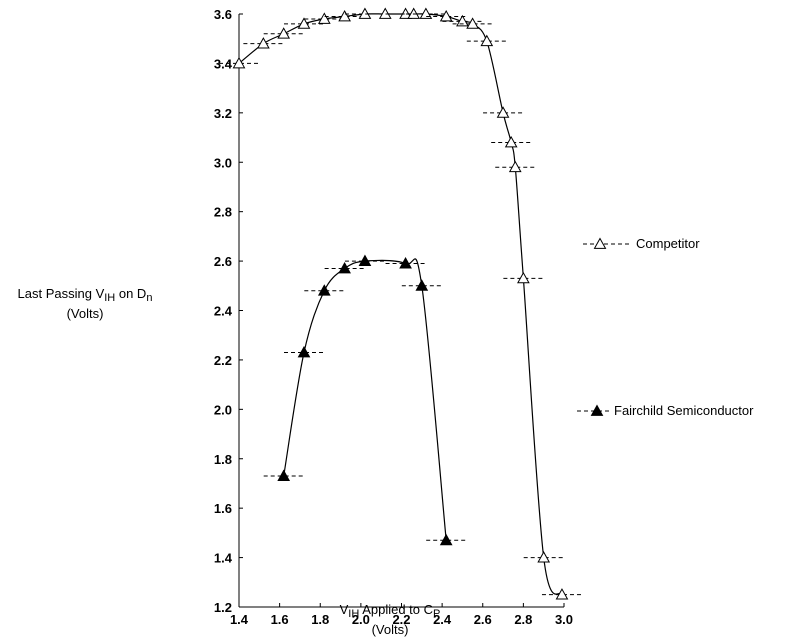 Image resolution: width=797 pixels, height=643 pixels. What do you see at coordinates (523, 619) in the screenshot?
I see `x-tick-label: 2.8` at bounding box center [523, 619].